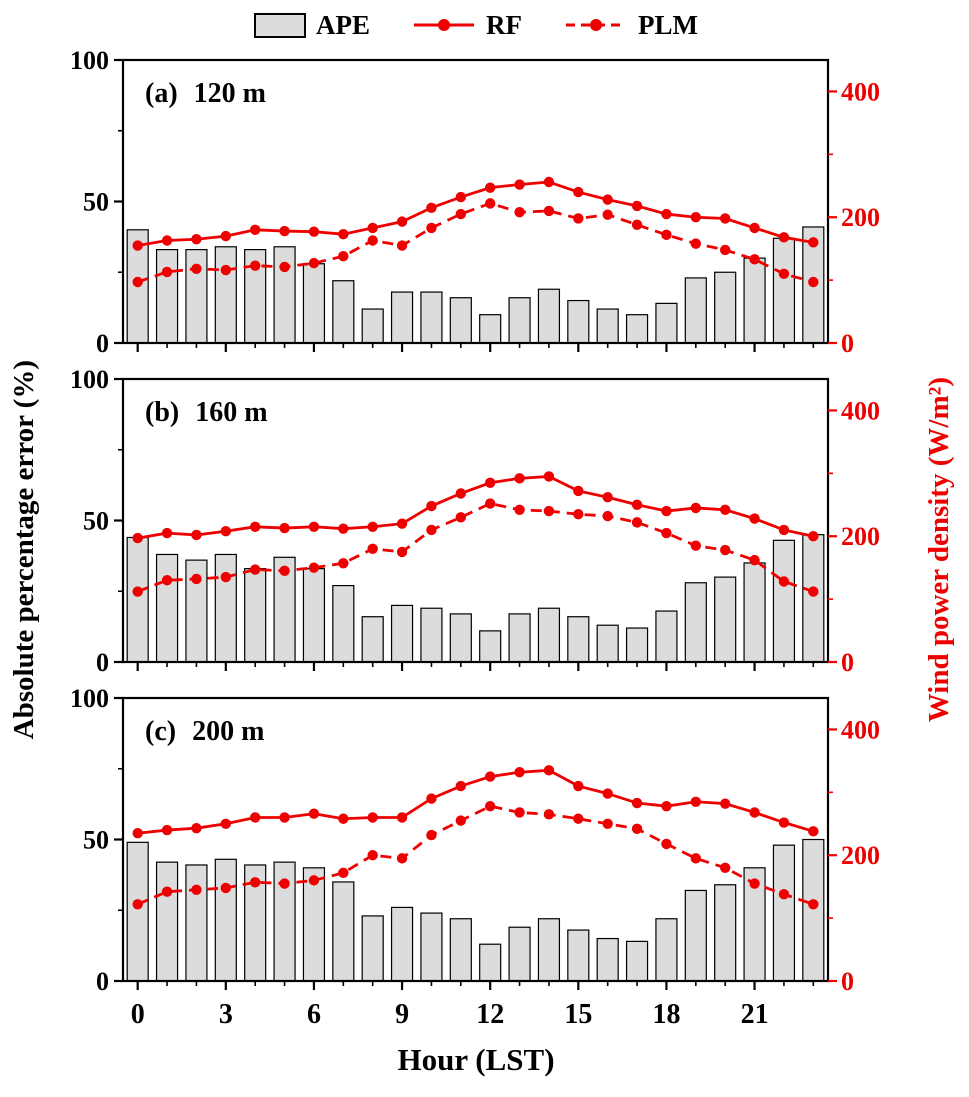 The width and height of the screenshot is (969, 1097). What do you see at coordinates (504, 24) in the screenshot?
I see `legend-label-rf: RF` at bounding box center [504, 24].